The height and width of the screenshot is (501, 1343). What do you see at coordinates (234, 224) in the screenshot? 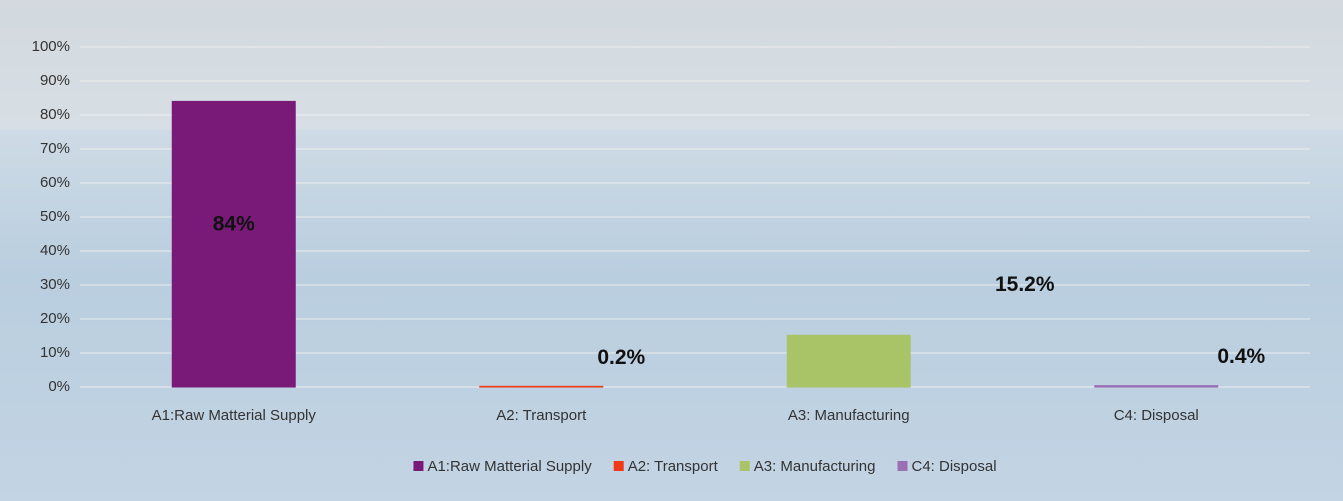
I see `data-label: 84%` at bounding box center [234, 224].